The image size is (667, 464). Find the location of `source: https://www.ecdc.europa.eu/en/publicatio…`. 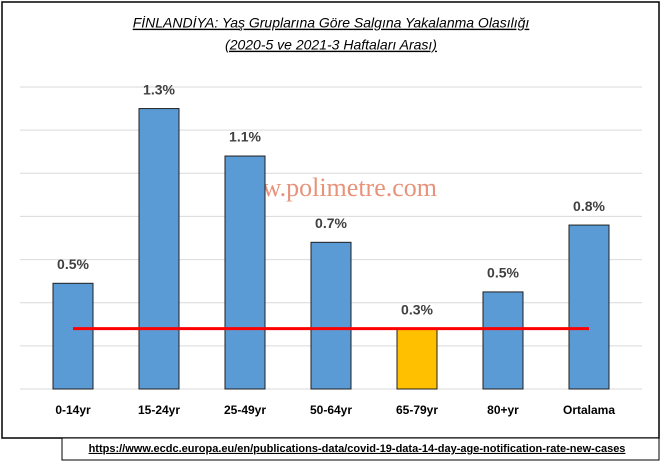

source: https://www.ecdc.europa.eu/en/publicatio… is located at coordinates (357, 449).